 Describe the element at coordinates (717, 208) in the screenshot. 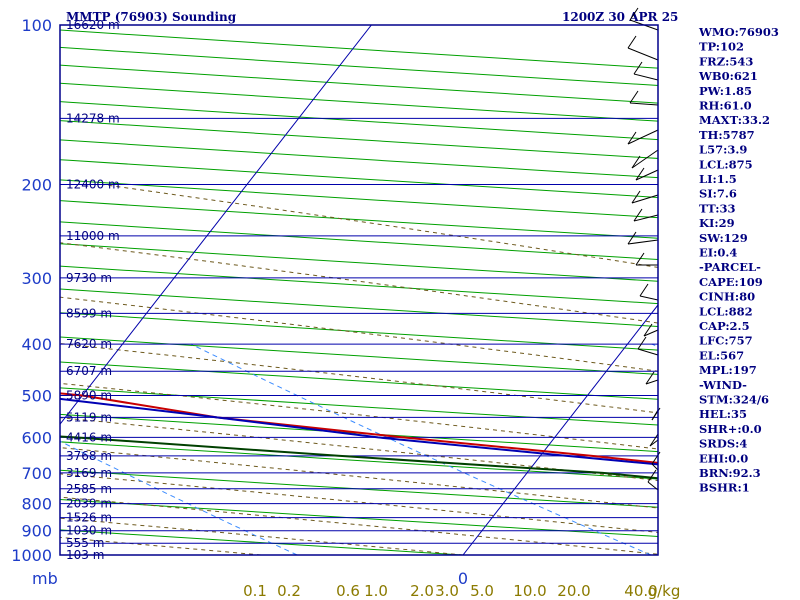

I see `index-entry: TT:33` at that location.